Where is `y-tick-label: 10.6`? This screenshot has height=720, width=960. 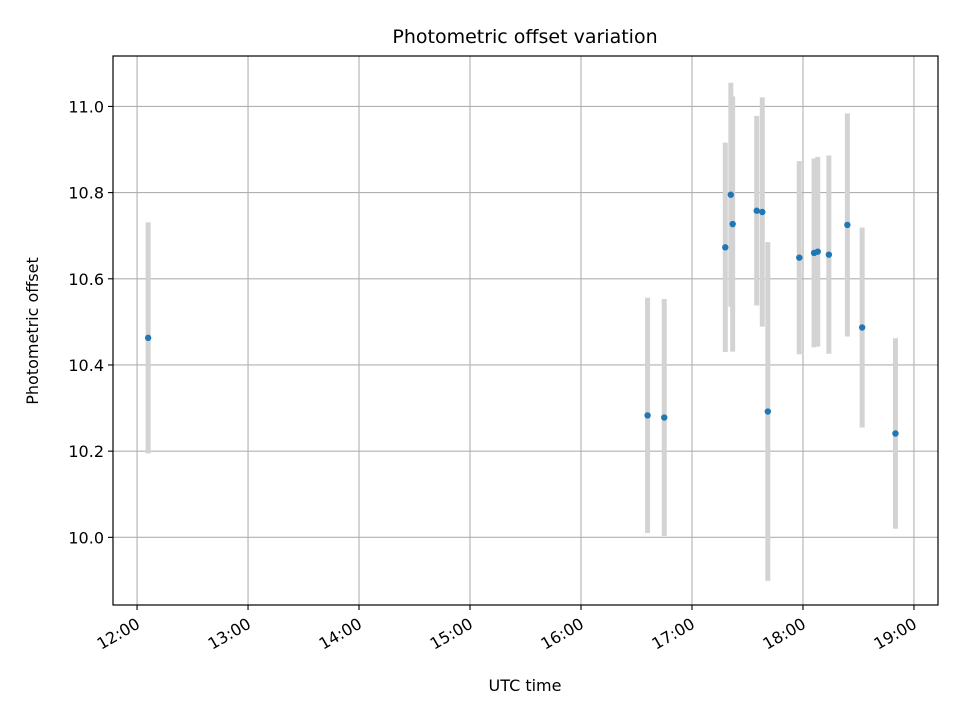 y-tick-label: 10.6 is located at coordinates (86, 279).